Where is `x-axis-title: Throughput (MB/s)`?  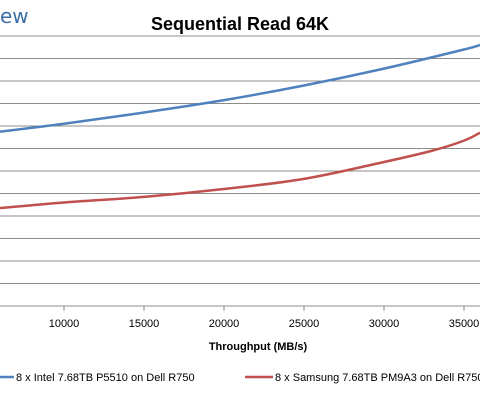 x-axis-title: Throughput (MB/s) is located at coordinates (258, 347).